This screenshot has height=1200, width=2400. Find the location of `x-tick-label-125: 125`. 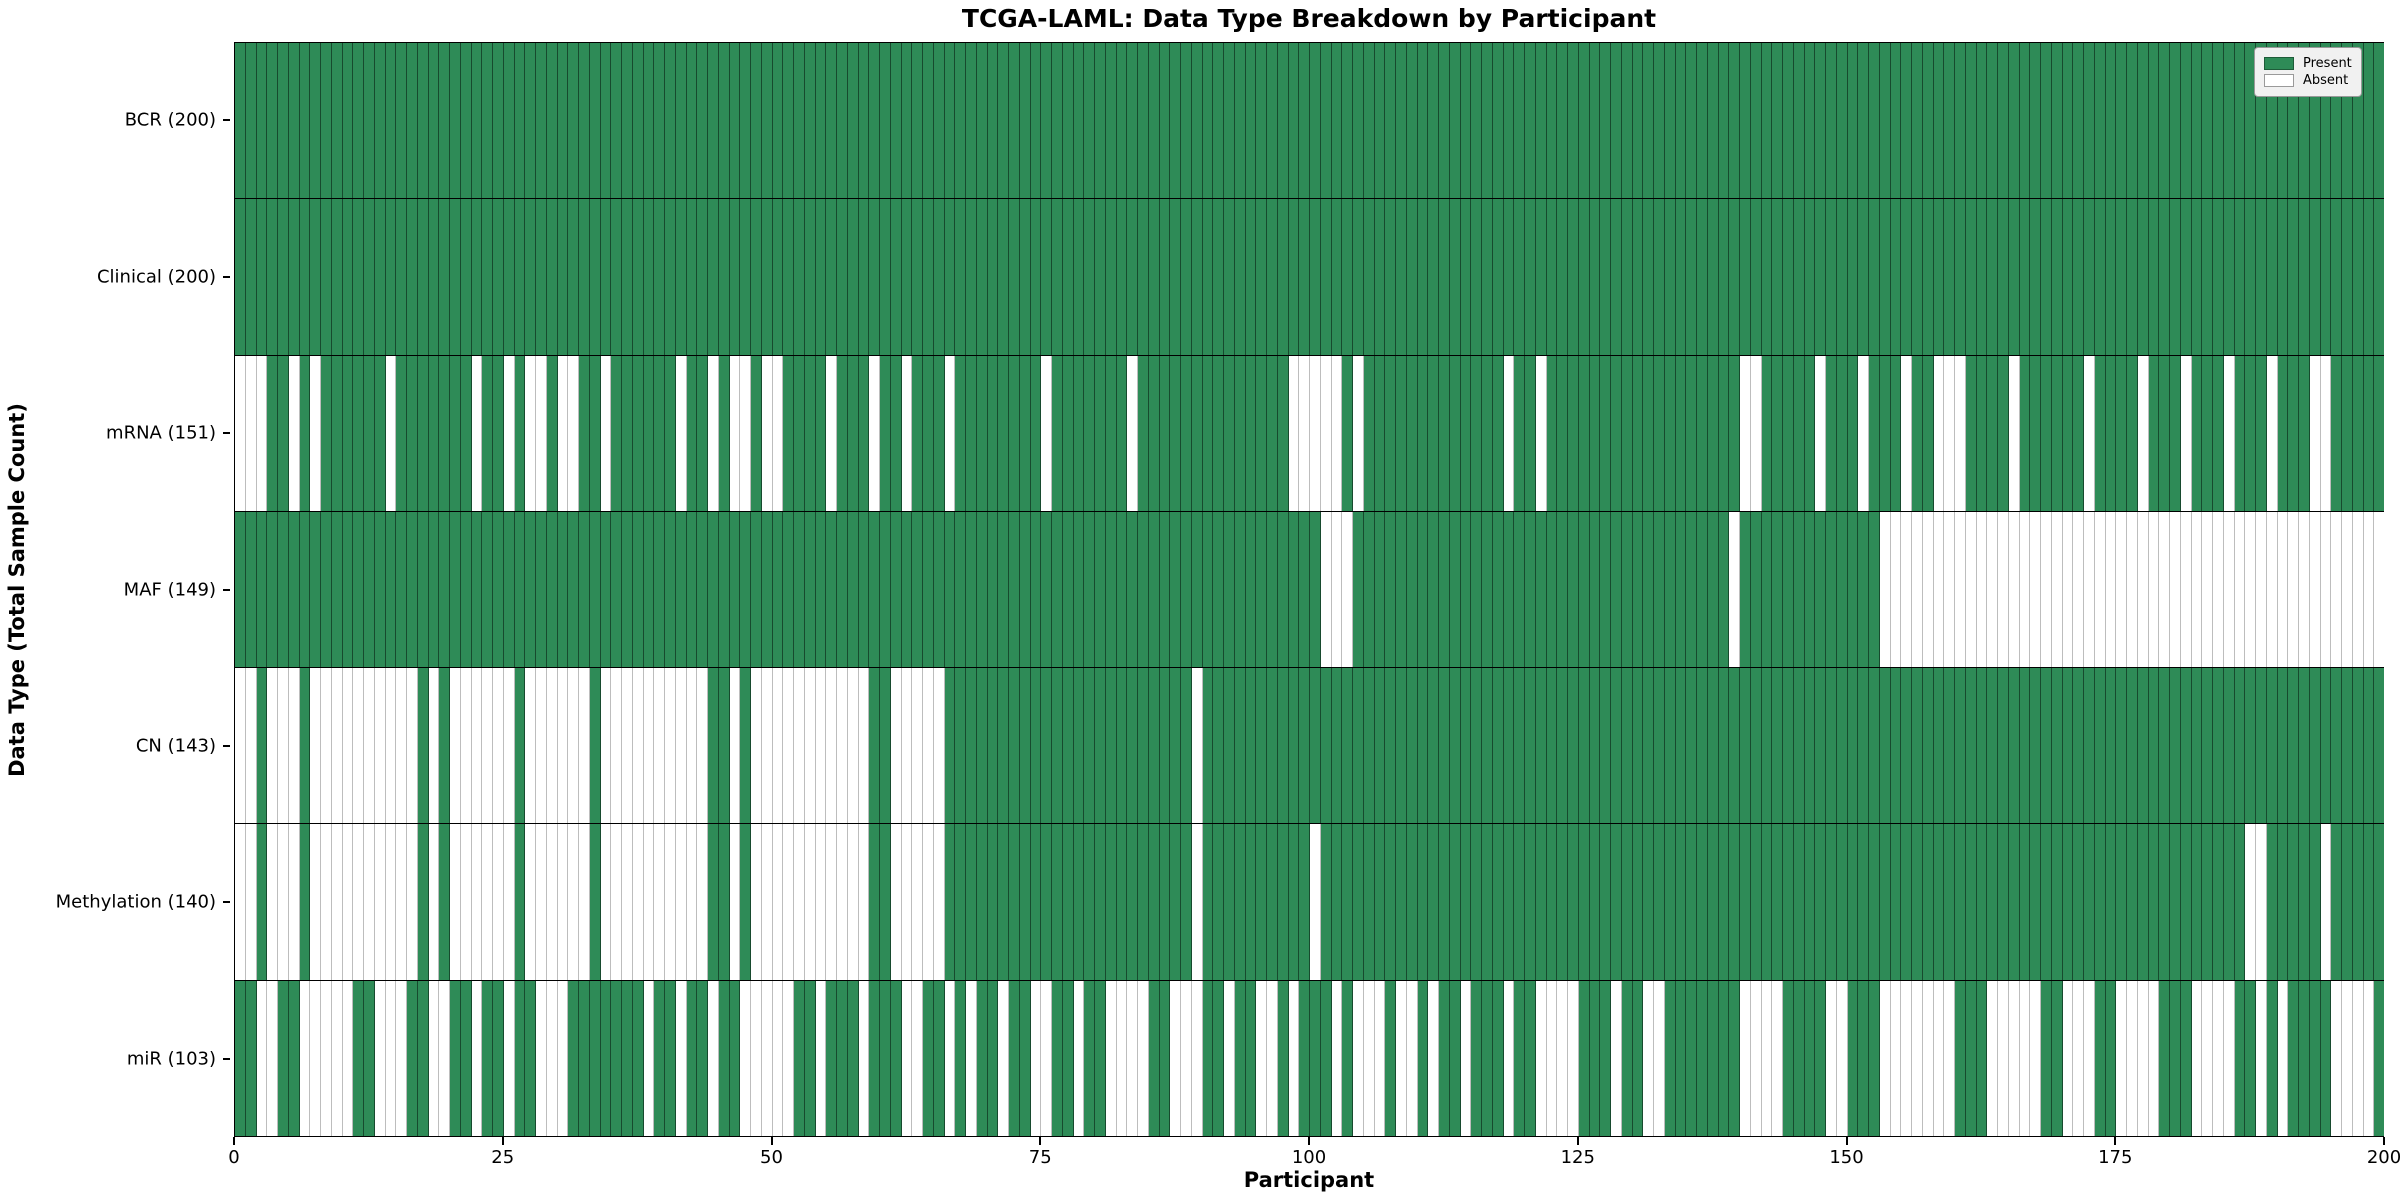

x-tick-label-125: 125 is located at coordinates (1577, 1157).